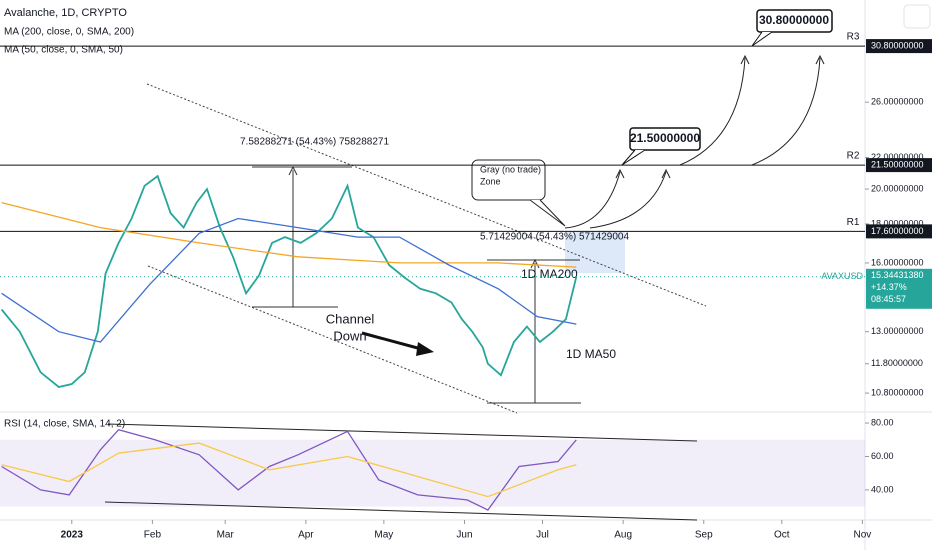 The image size is (932, 555). Describe the element at coordinates (226, 535) in the screenshot. I see `x-tick-label: Mar` at that location.